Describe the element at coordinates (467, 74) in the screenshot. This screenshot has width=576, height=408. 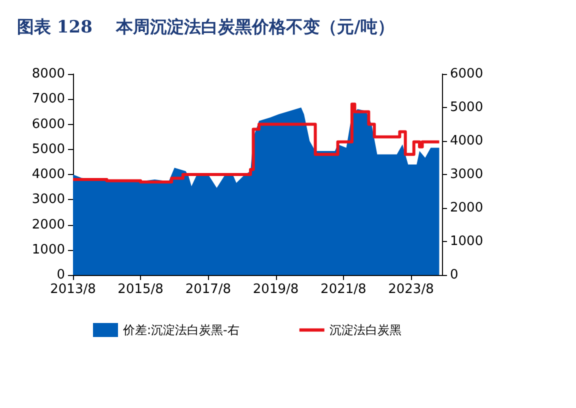
I see `y2-tick-label: 6000` at that location.